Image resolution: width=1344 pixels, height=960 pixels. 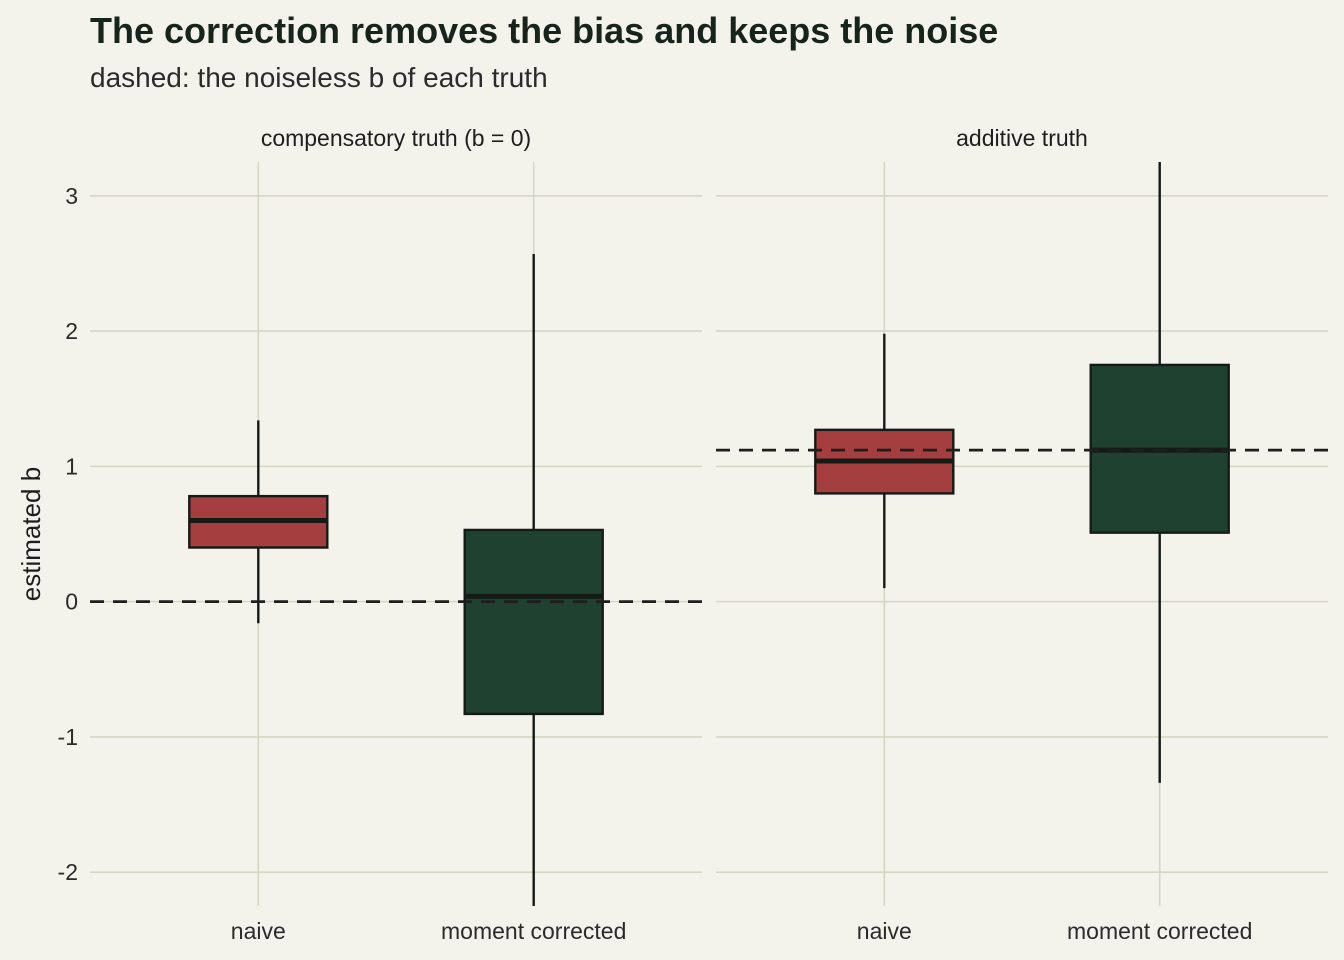 I want to click on reference-layer, so click(x=709, y=526).